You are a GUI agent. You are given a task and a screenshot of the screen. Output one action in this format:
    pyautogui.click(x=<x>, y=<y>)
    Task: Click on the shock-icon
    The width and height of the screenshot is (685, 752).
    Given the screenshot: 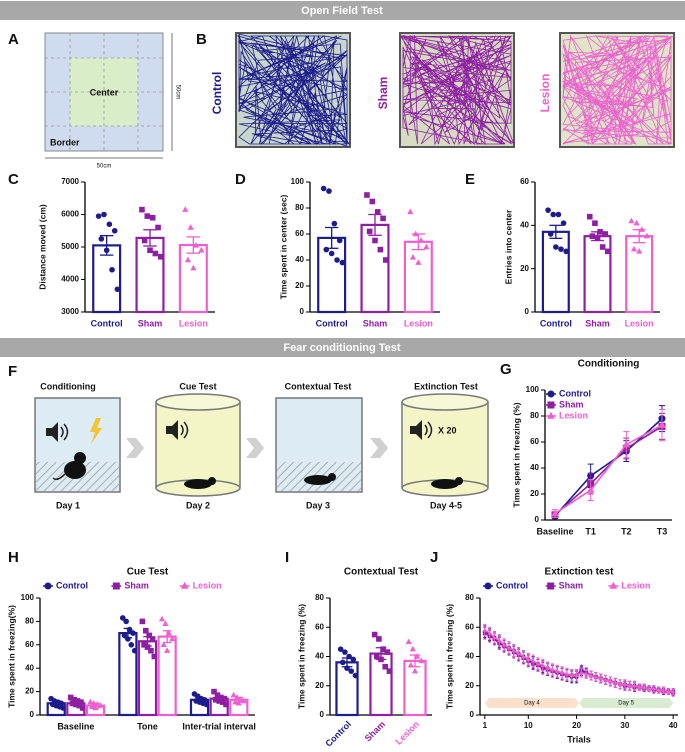 What is the action you would take?
    pyautogui.click(x=96, y=431)
    